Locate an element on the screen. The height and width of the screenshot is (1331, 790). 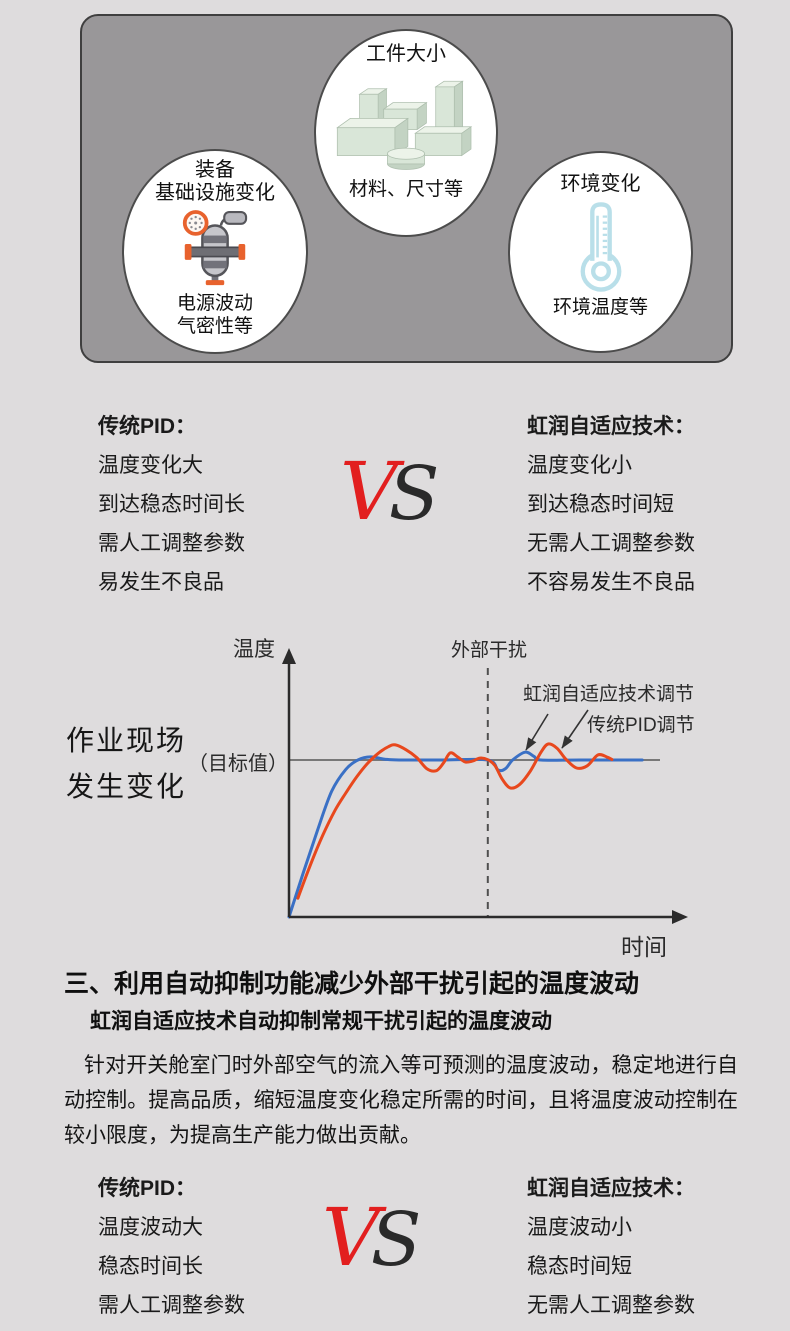
factor-workpiece-title: 工件大小 is located at coordinates (406, 54).